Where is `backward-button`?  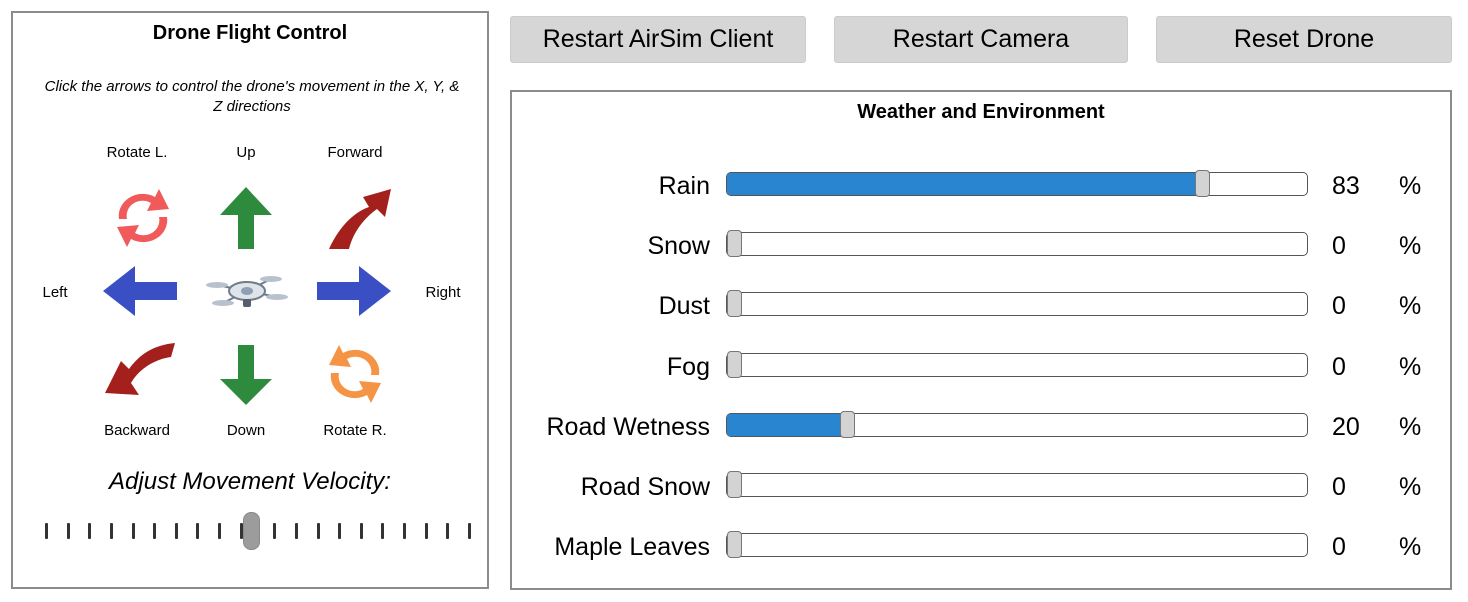
backward-button is located at coordinates (139, 374).